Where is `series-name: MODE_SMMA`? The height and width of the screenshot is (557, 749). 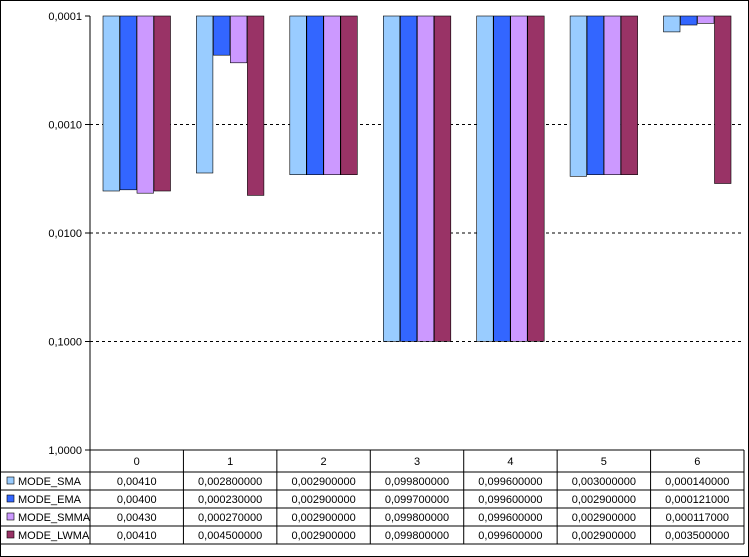
series-name: MODE_SMMA is located at coordinates (54, 518).